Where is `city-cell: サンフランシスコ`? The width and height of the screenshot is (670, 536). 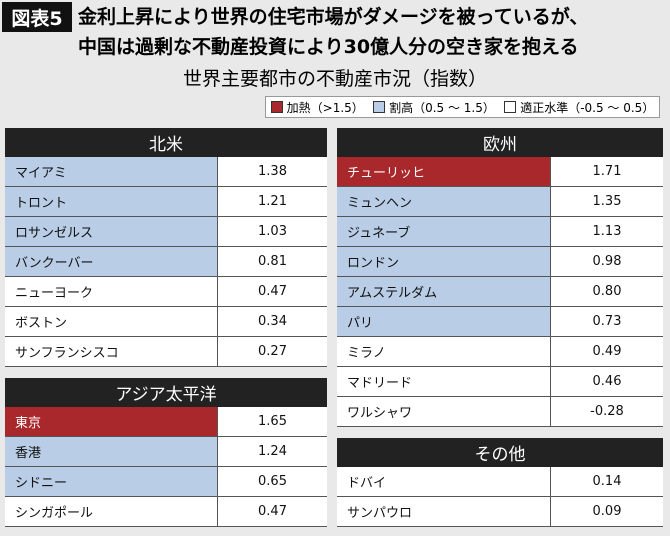
city-cell: サンフランシスコ is located at coordinates (111, 352).